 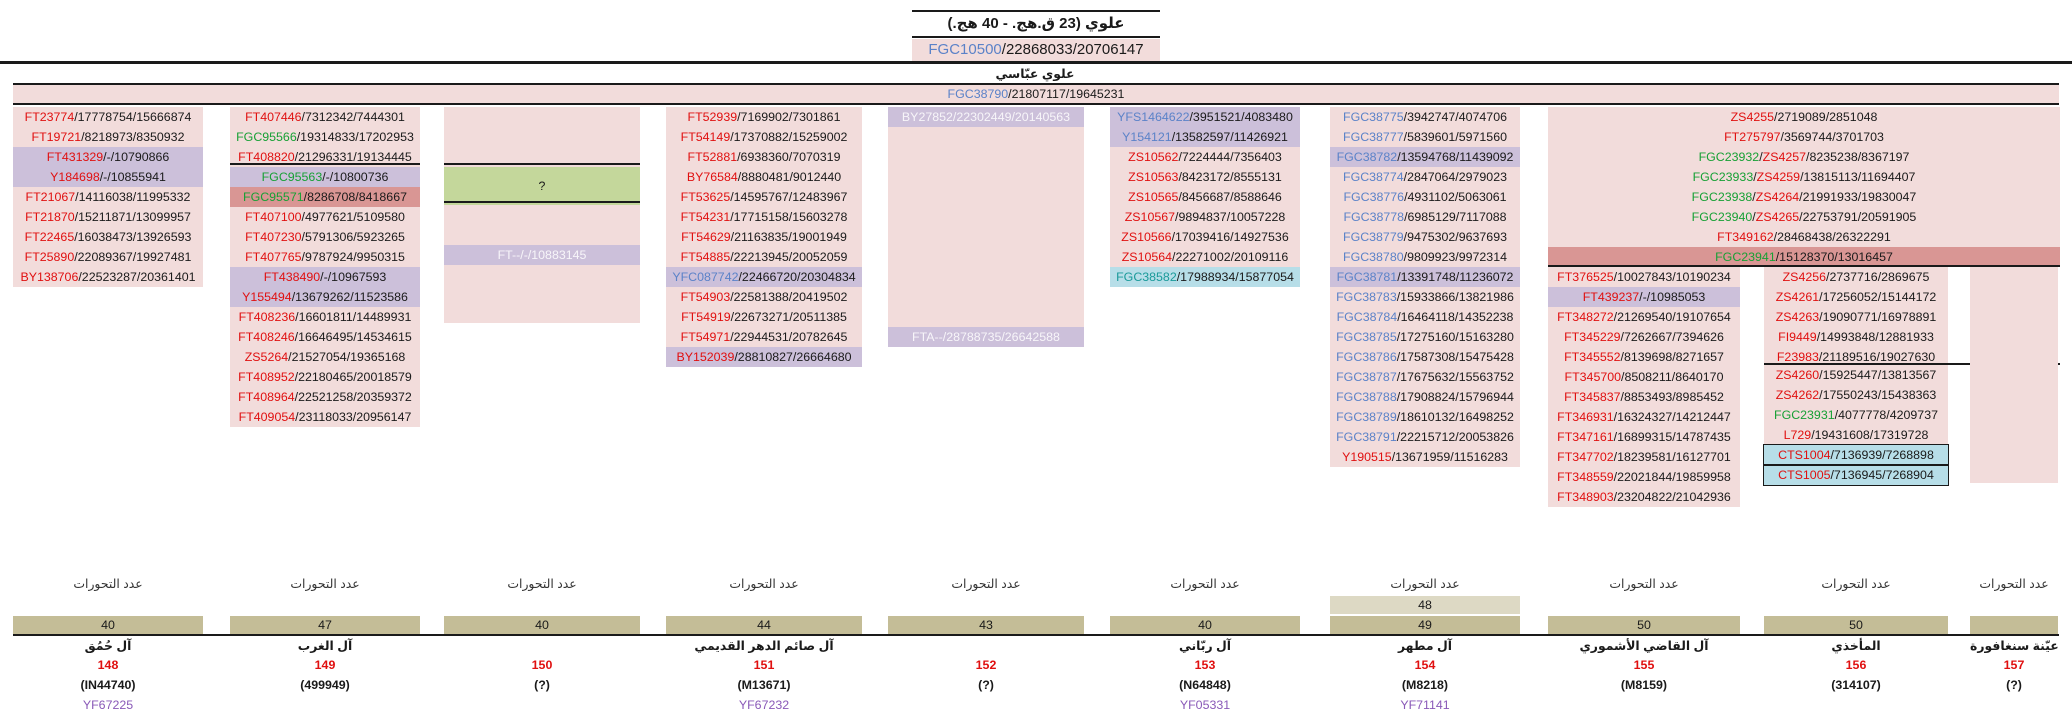 I want to click on family-yfull-id: YF67225, so click(x=108, y=705).